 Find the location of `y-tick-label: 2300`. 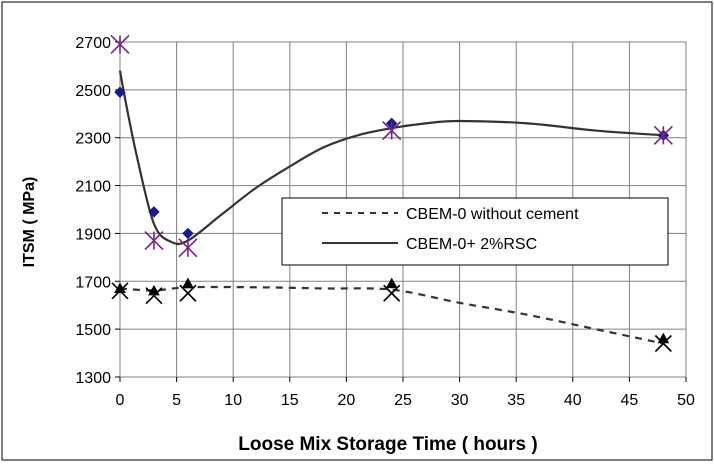

y-tick-label: 2300 is located at coordinates (93, 139).